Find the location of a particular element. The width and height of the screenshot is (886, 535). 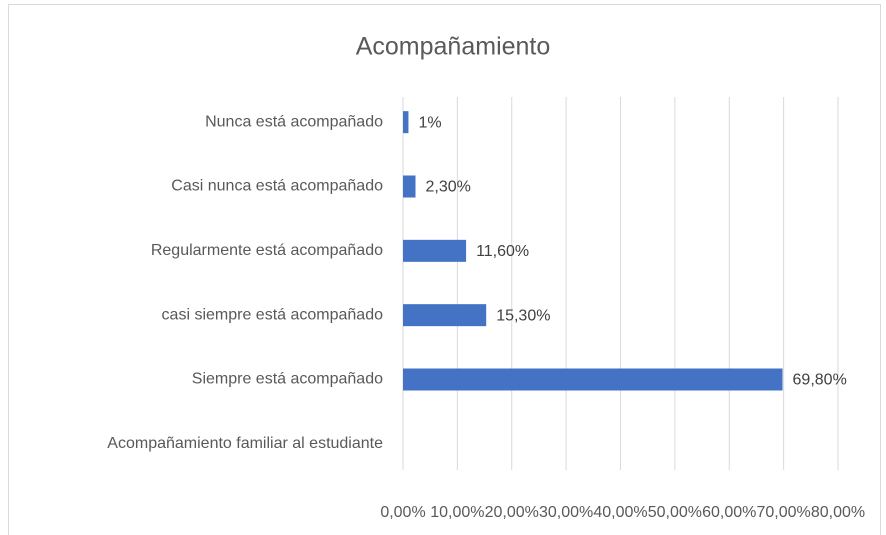

data-label: 15,30% is located at coordinates (523, 315).